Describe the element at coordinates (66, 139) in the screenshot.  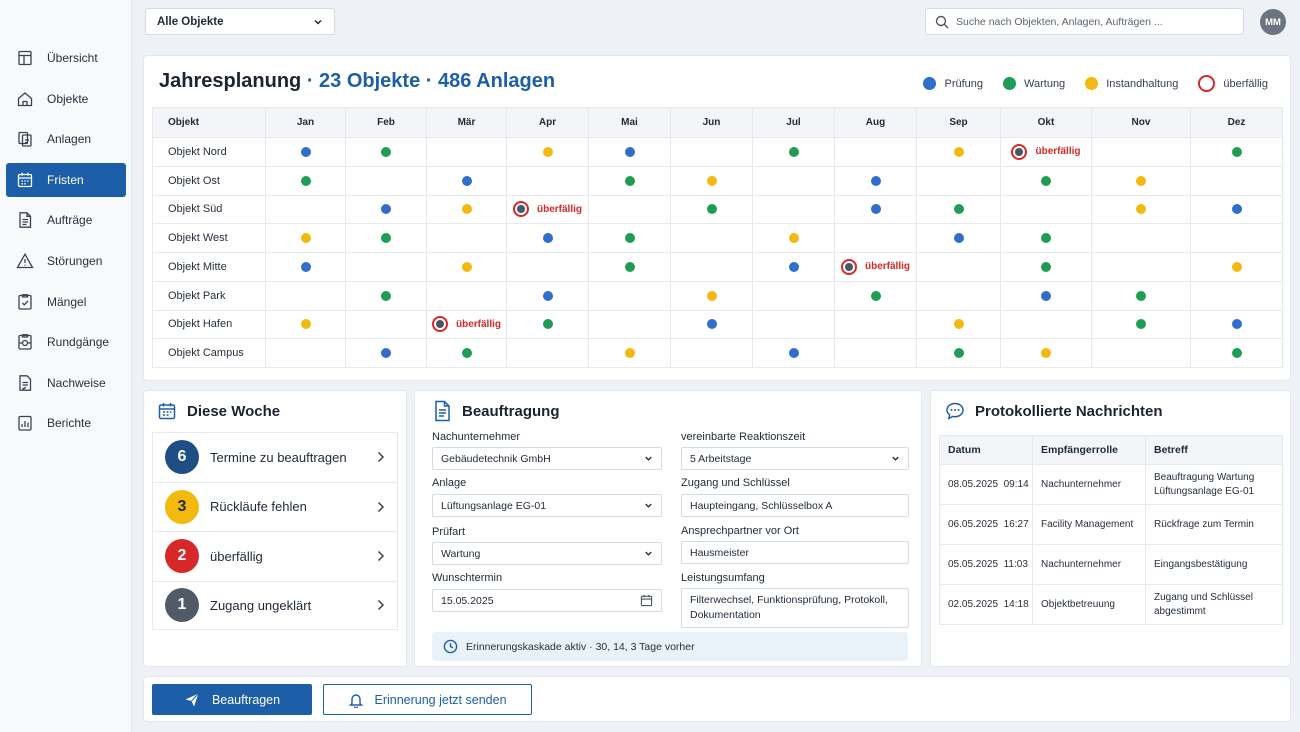
I see `sidebar-item-anlagen: Anlagen` at that location.